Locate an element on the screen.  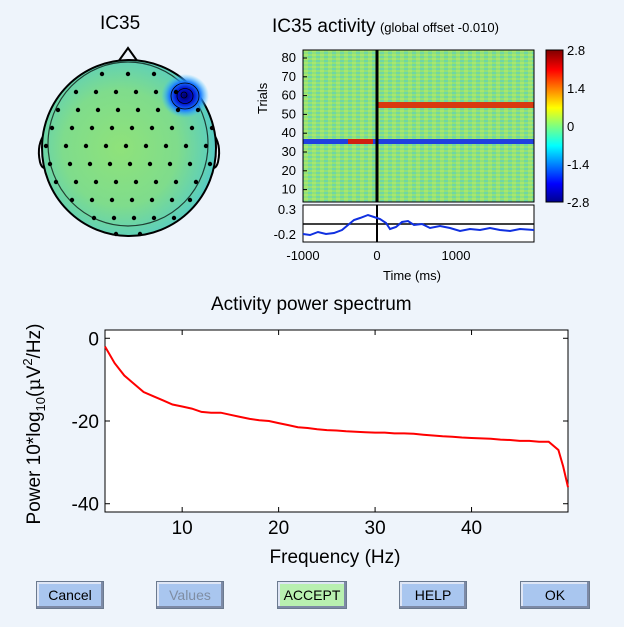
erp-trace-line is located at coordinates (418, 225).